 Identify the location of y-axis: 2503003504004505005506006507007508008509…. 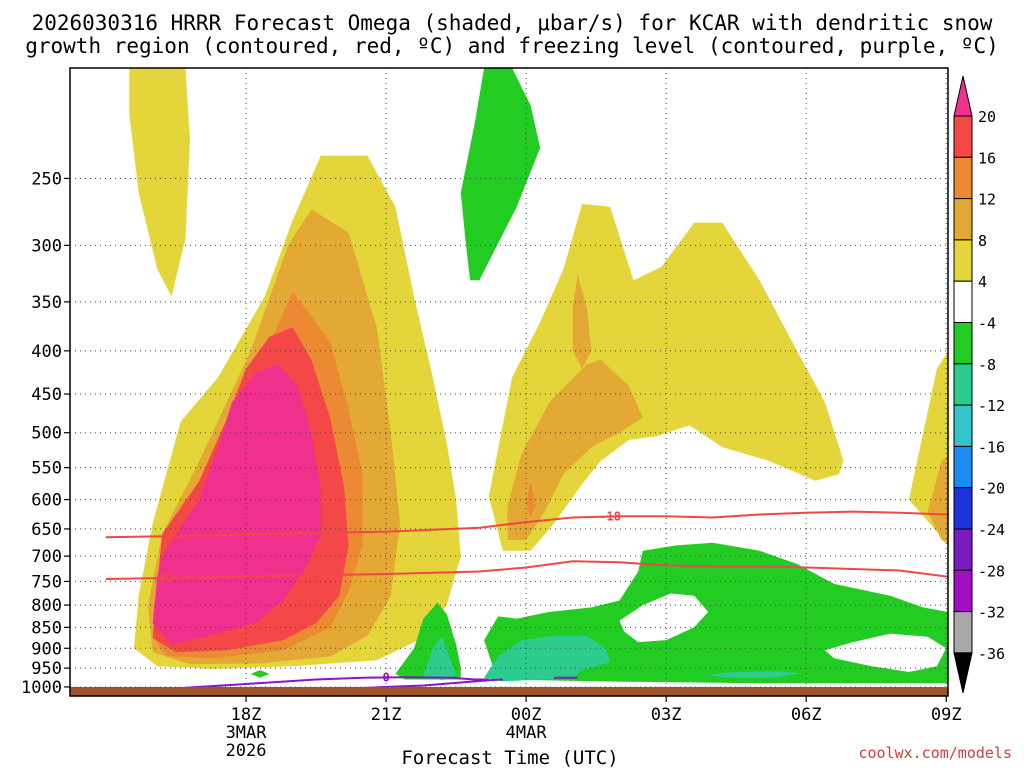
(45, 433).